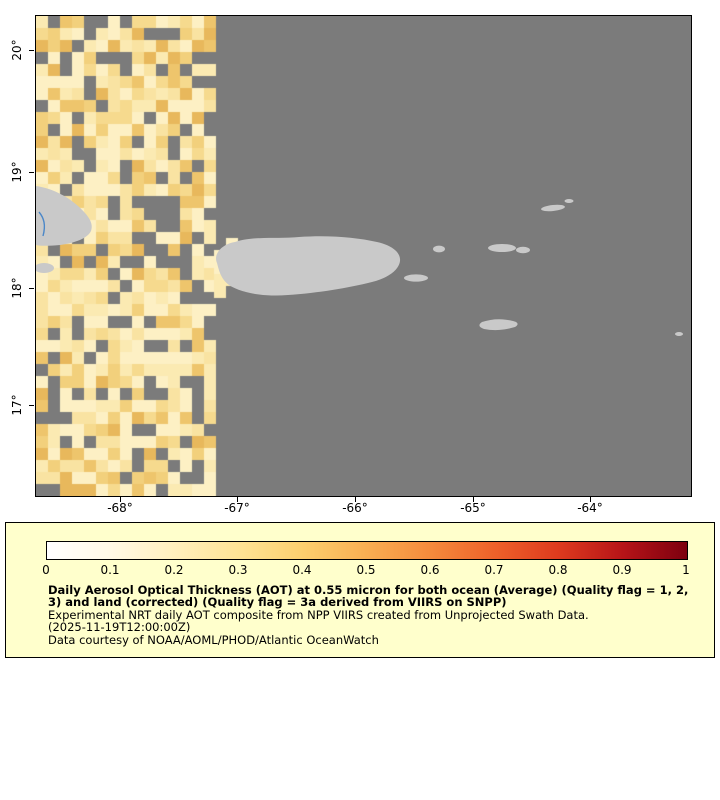  I want to click on lon-axis-label: -67°, so click(237, 508).